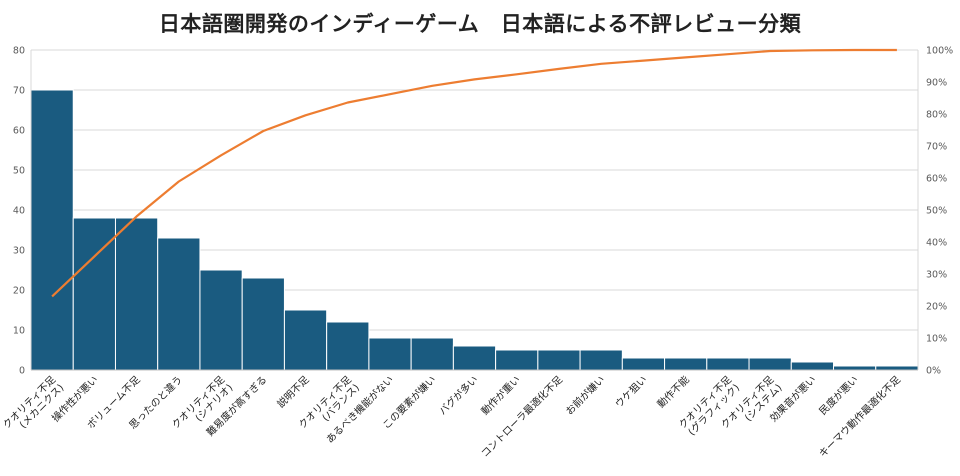 This screenshot has height=476, width=960. I want to click on y-tick-label: 30, so click(19, 251).